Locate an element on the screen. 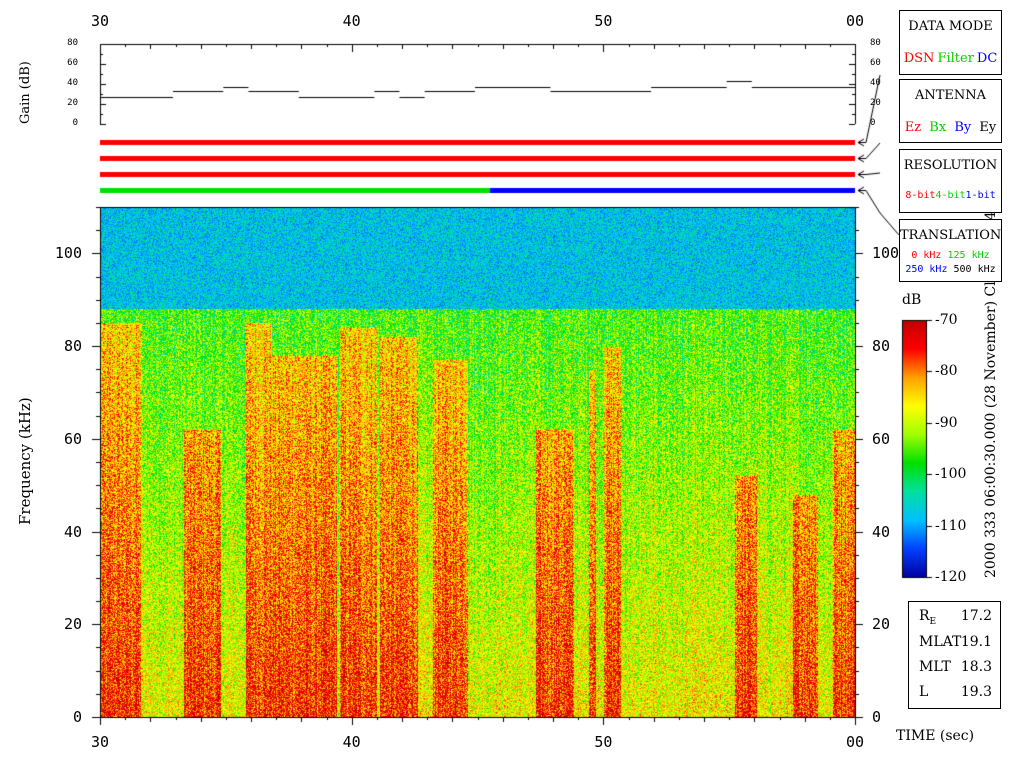 Image resolution: width=1024 pixels, height=768 pixels. antenna-items: Ez Bx By Ey is located at coordinates (950, 127).